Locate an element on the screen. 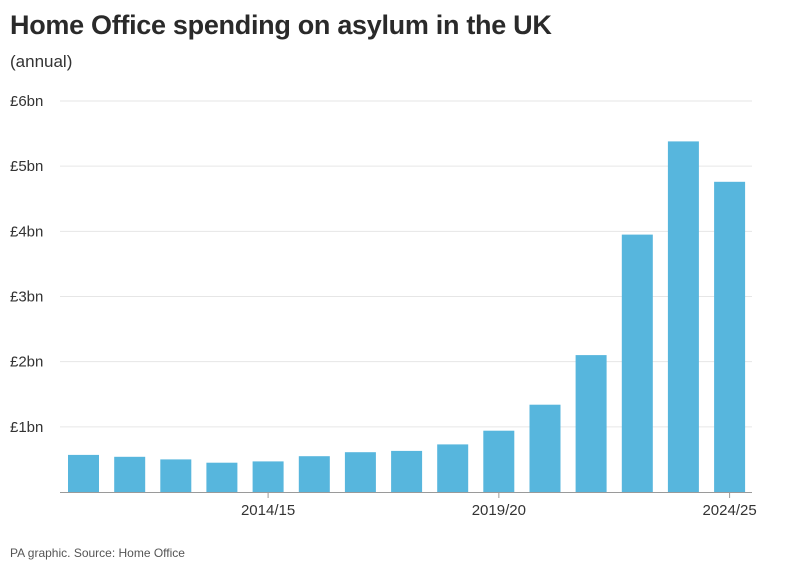 The image size is (794, 575). chart-title: Home Office spending on asylum in the UK is located at coordinates (281, 25).